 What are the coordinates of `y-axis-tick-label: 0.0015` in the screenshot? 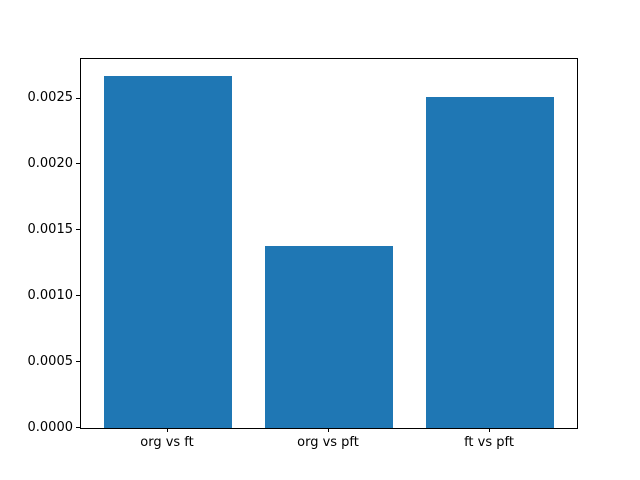 It's located at (50, 229).